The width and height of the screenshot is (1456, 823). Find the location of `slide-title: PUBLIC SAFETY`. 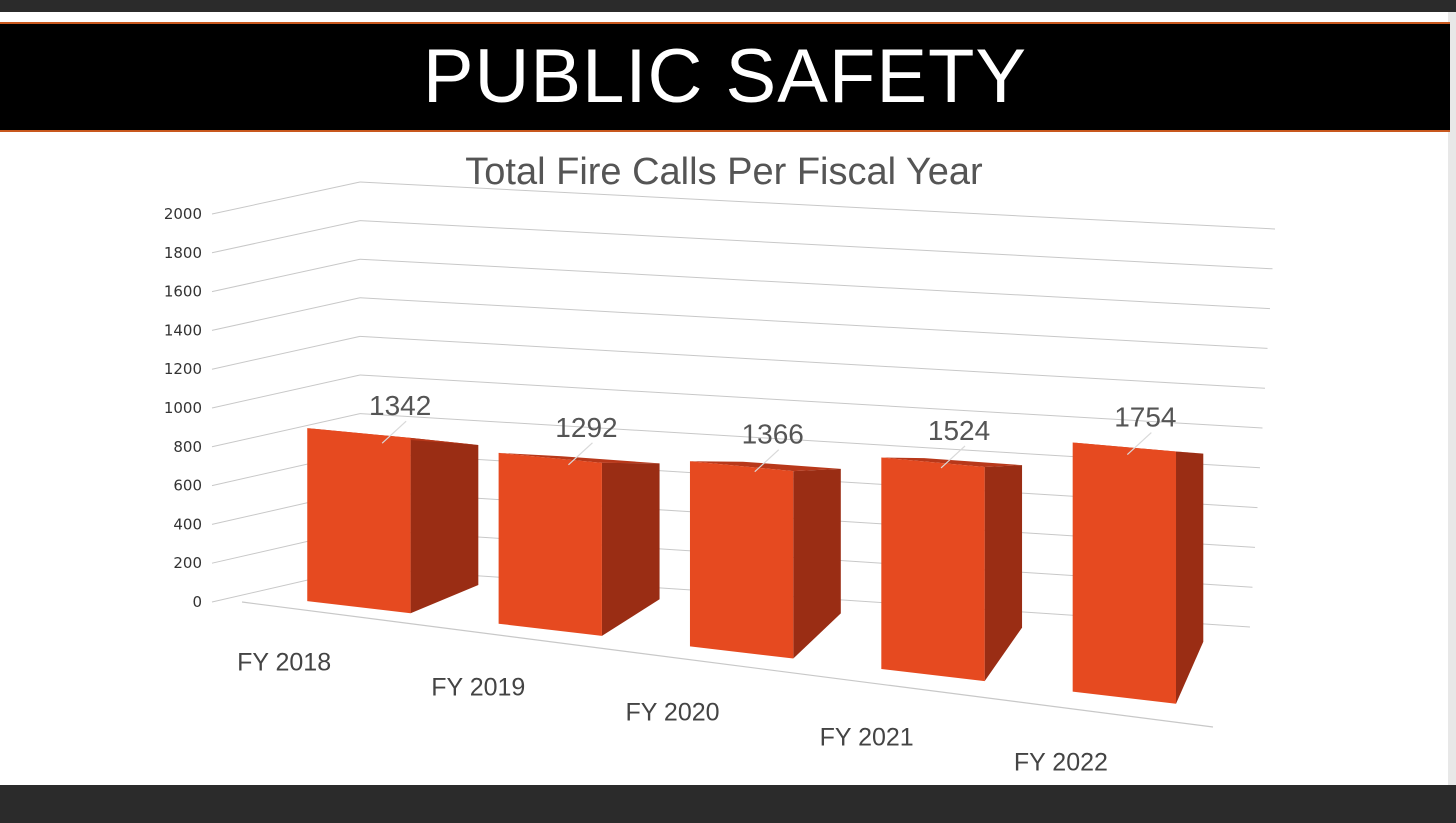

slide-title: PUBLIC SAFETY is located at coordinates (725, 76).